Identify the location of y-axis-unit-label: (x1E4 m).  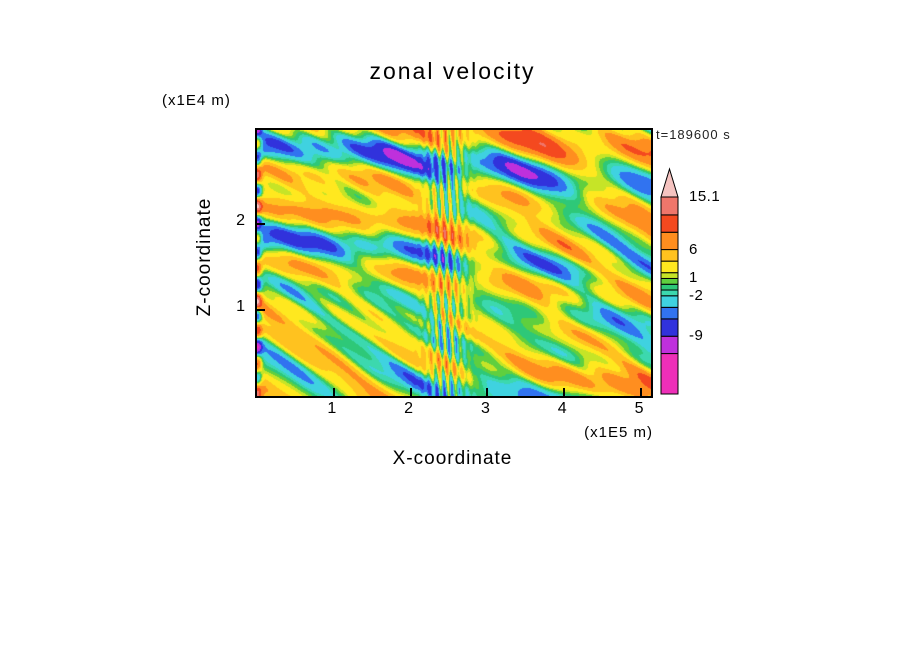
(196, 100).